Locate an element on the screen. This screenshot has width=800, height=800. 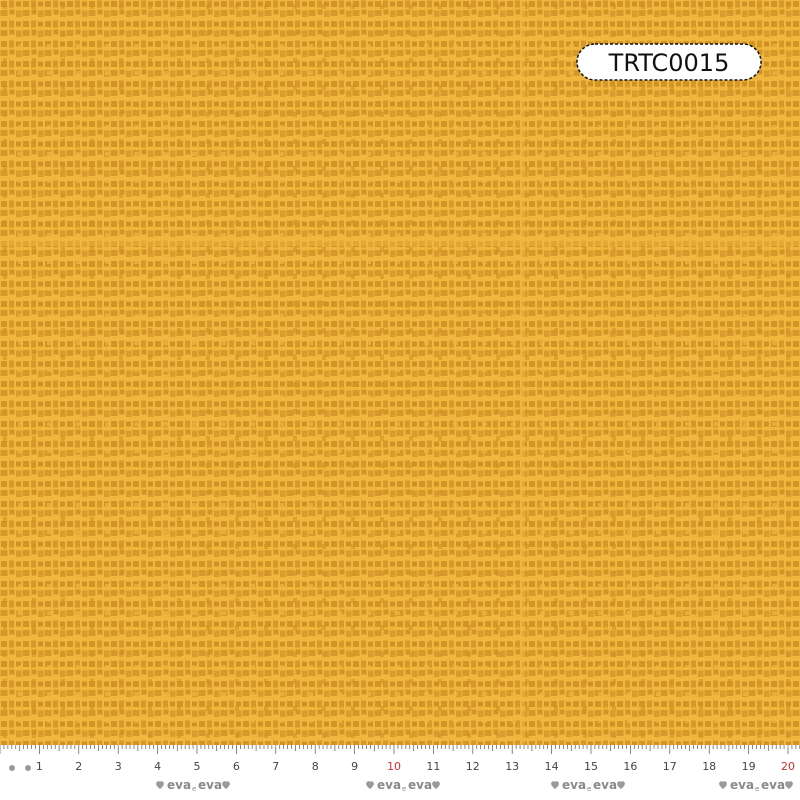
ruler-label: 16 is located at coordinates (630, 766).